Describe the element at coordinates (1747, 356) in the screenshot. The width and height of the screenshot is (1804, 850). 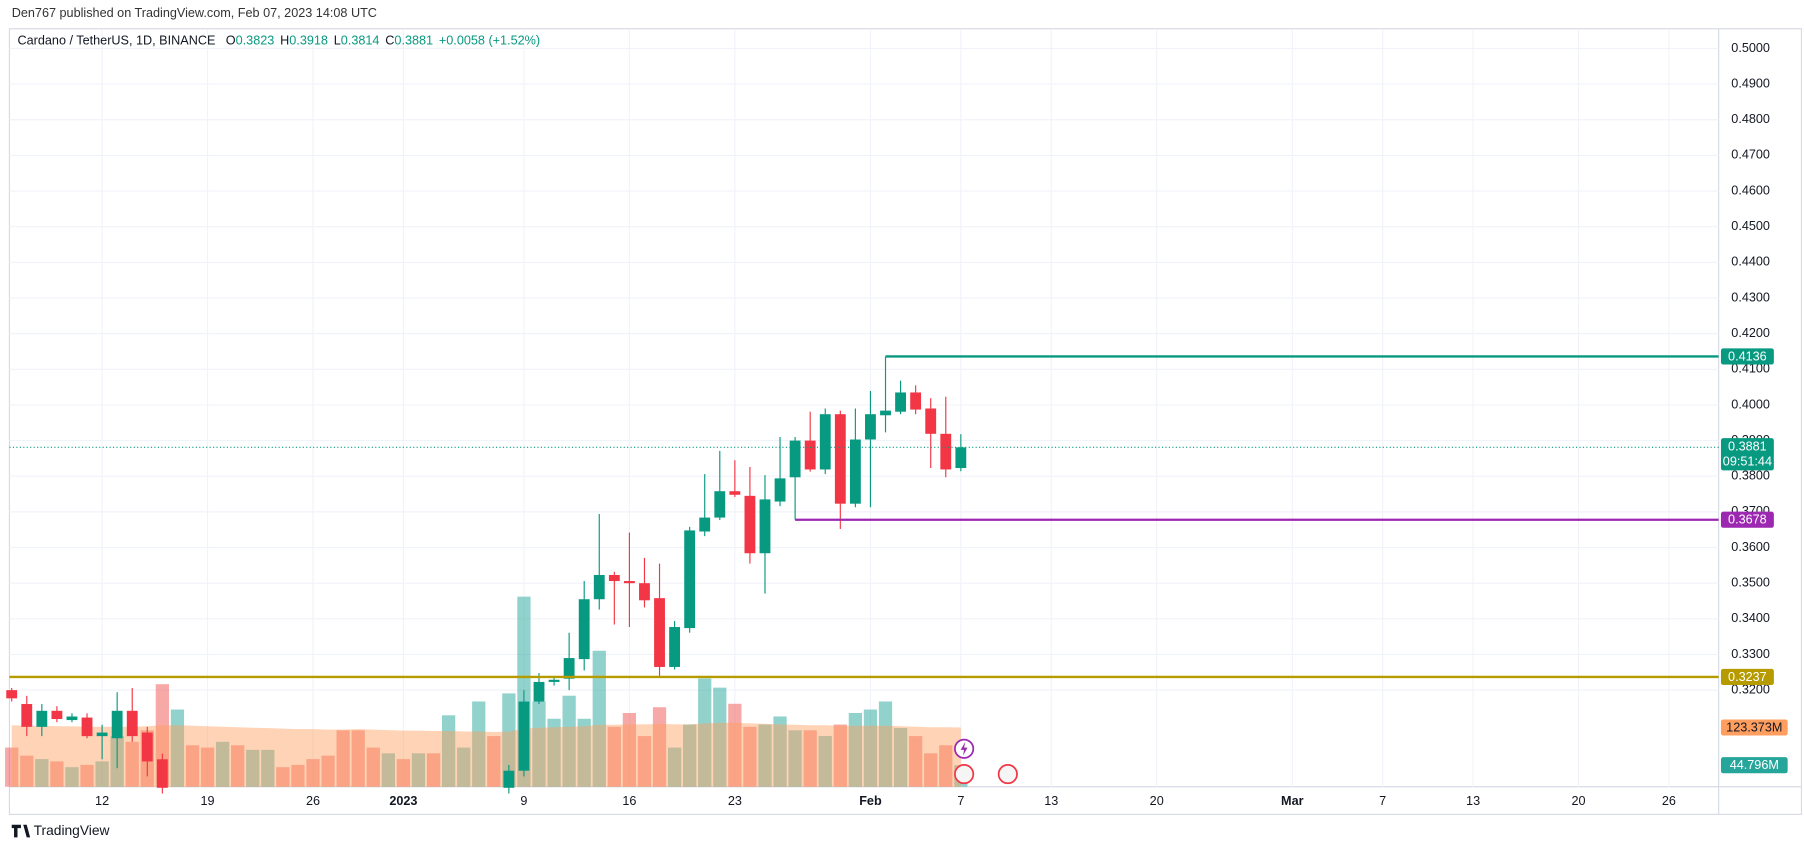
I see `level-label: 0.4136` at that location.